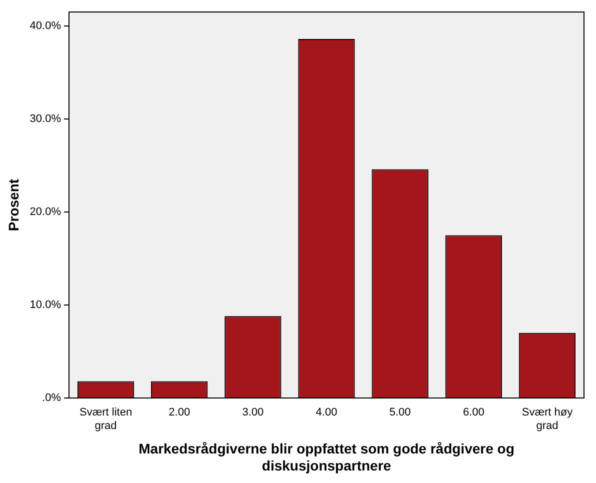 Image resolution: width=596 pixels, height=483 pixels. Describe the element at coordinates (46, 26) in the screenshot. I see `y-tick-label: 40.0%` at that location.